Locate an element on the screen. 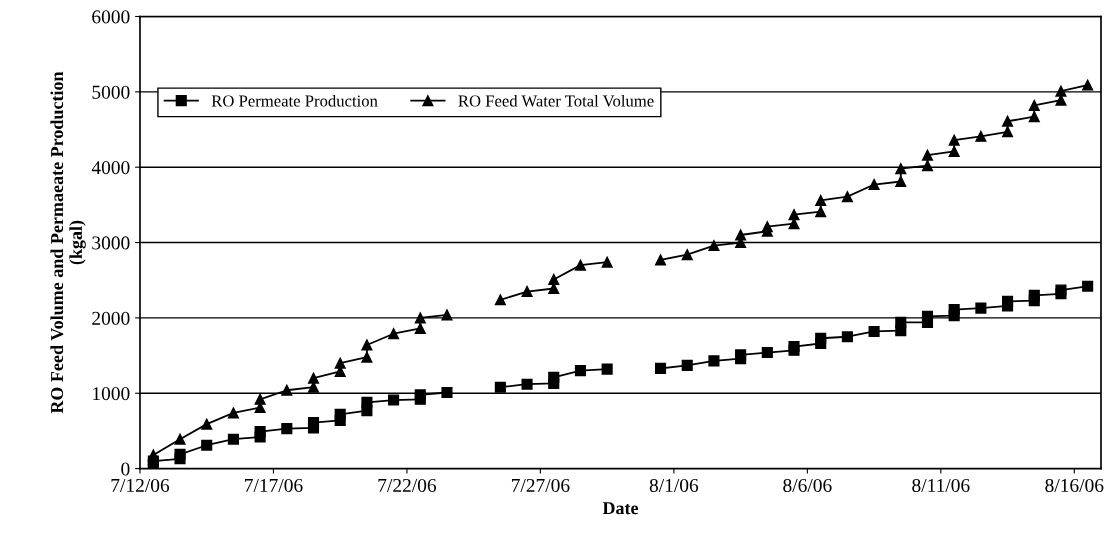 The height and width of the screenshot is (550, 1111). y-tick-label: 1000 is located at coordinates (111, 394).